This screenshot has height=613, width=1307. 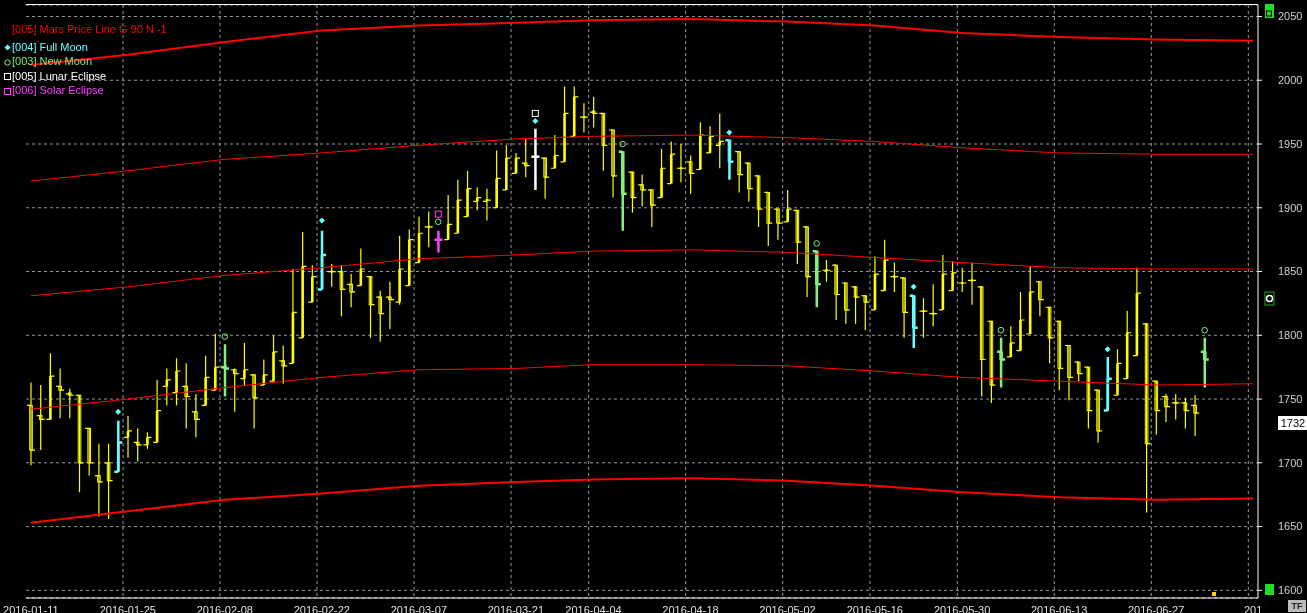 What do you see at coordinates (1290, 271) in the screenshot?
I see `y-tick-label: 1850` at bounding box center [1290, 271].